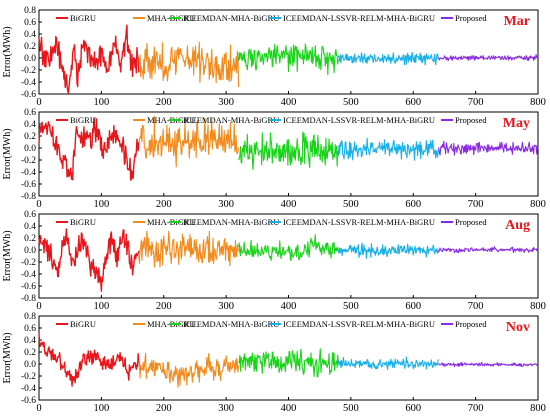 This screenshot has width=550, height=419. I want to click on x-tick-label: 600, so click(413, 306).